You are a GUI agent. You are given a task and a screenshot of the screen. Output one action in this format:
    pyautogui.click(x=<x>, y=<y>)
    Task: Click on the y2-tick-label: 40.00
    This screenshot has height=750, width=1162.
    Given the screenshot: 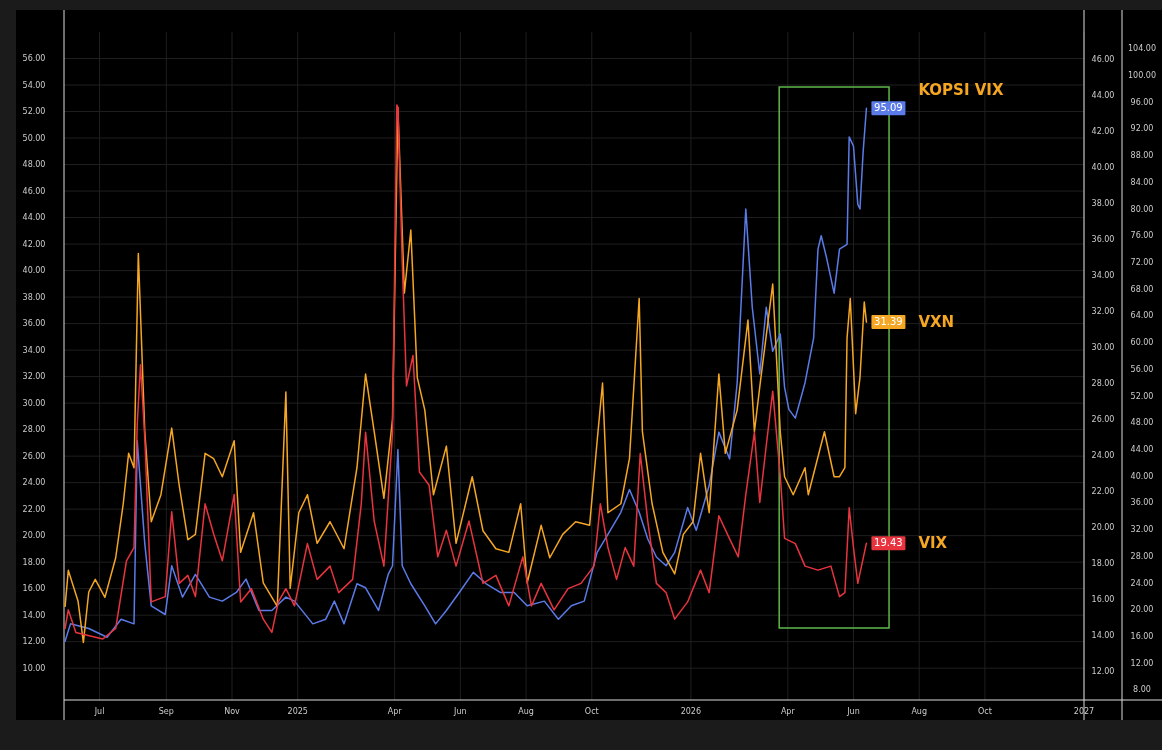 What is the action you would take?
    pyautogui.click(x=1103, y=167)
    